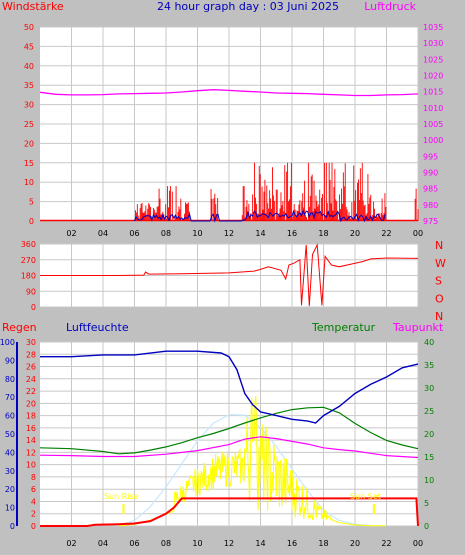 This screenshot has width=465, height=555. Describe the element at coordinates (31, 416) in the screenshot. I see `tick-label-rain: 18` at that location.